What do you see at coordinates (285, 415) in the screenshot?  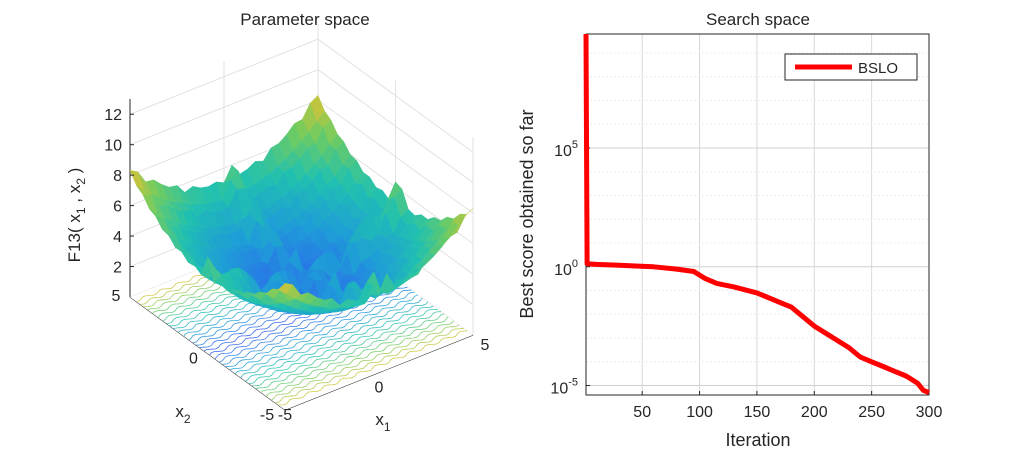 I see `x-tick-label: -5` at bounding box center [285, 415].